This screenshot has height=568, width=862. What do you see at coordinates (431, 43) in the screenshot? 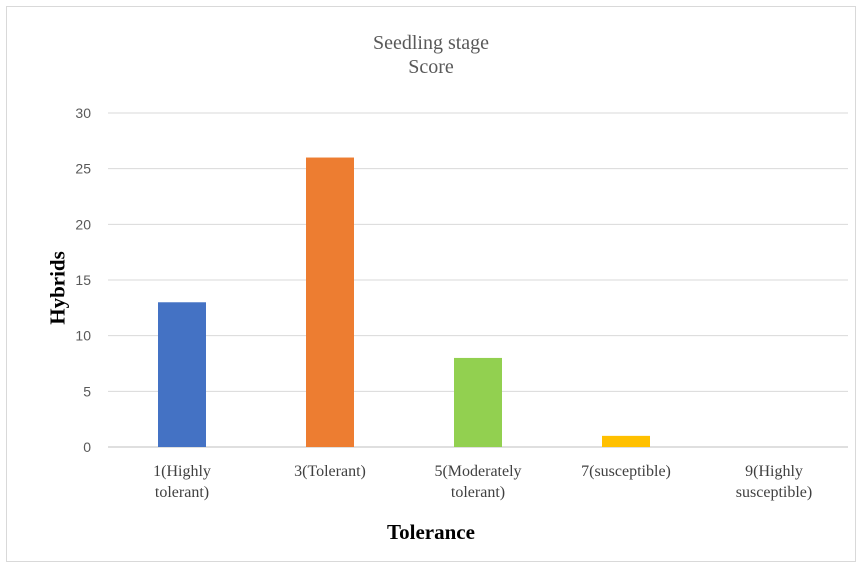
I see `chart-title: Seedling stage` at bounding box center [431, 43].